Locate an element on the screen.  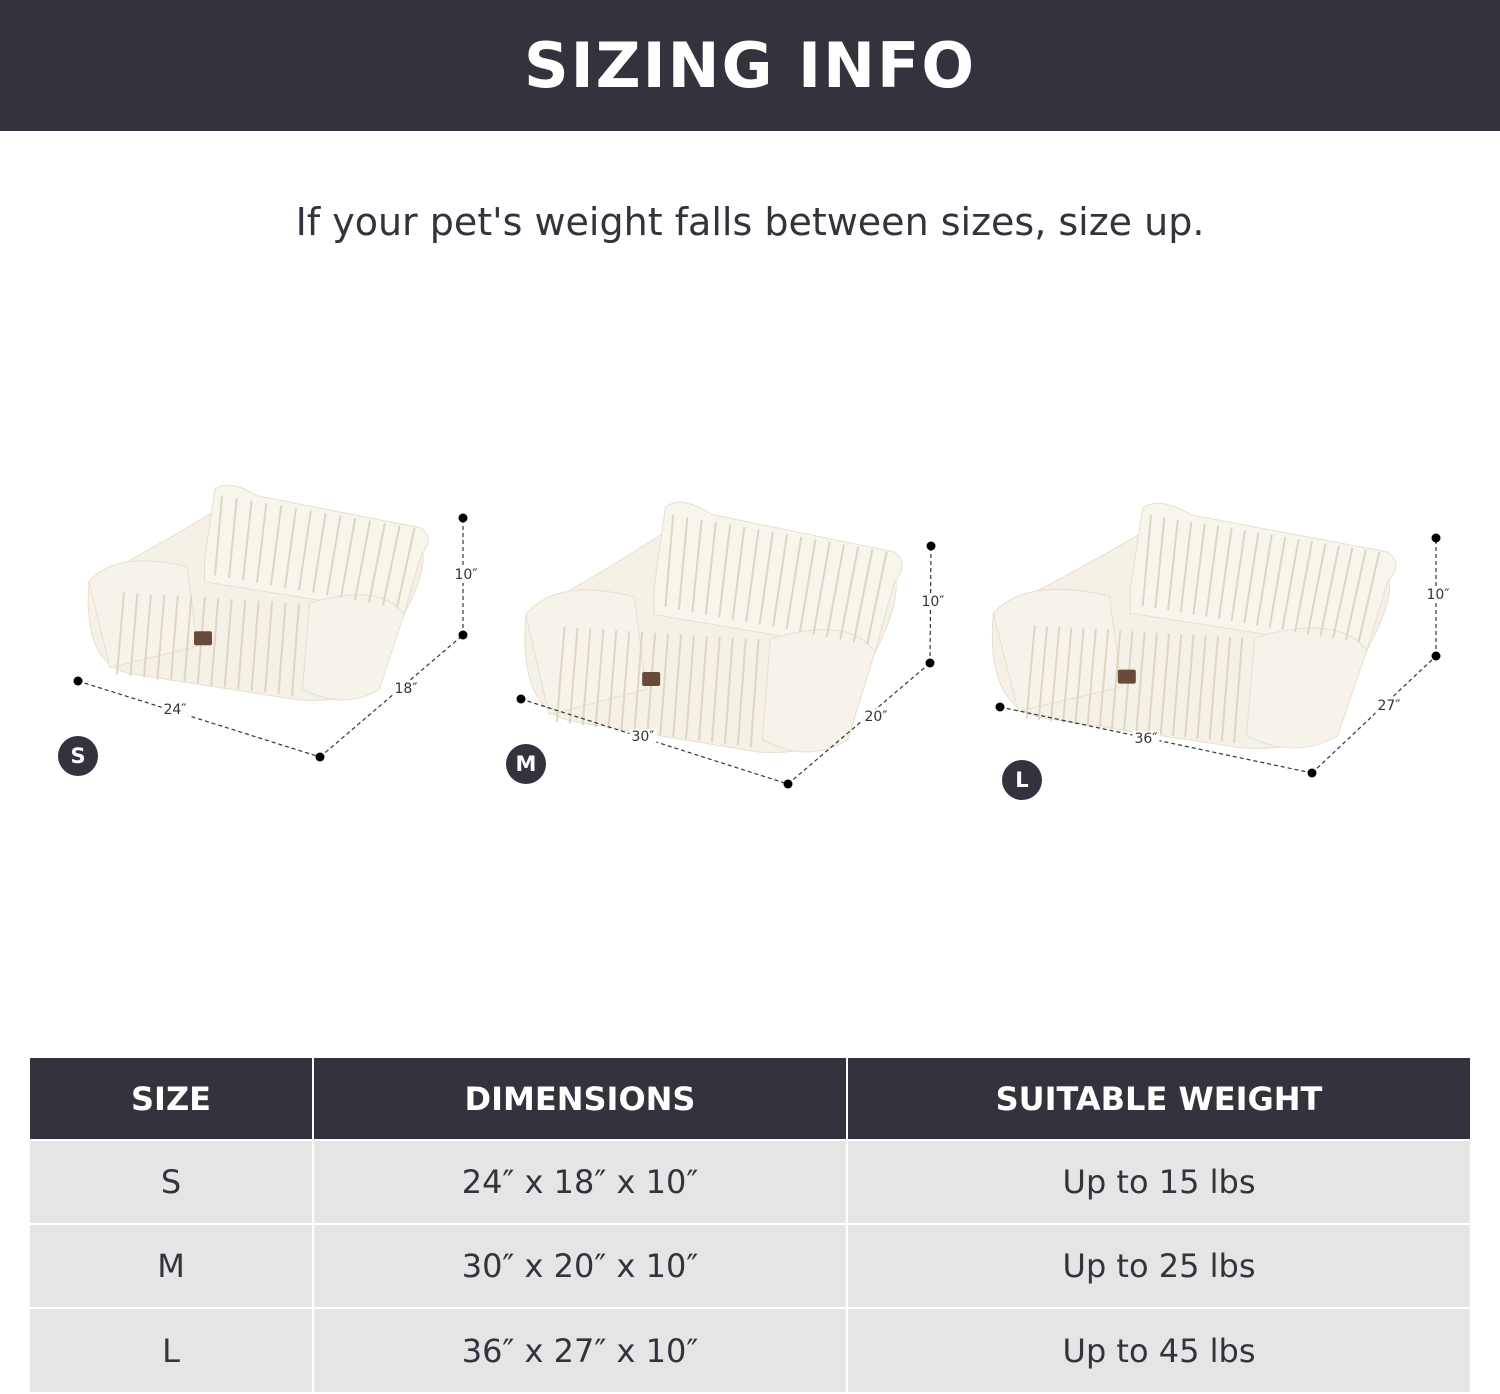
table-row: L 36″ x 27″ x 10″ Up to 45 lbs is located at coordinates (750, 1349).